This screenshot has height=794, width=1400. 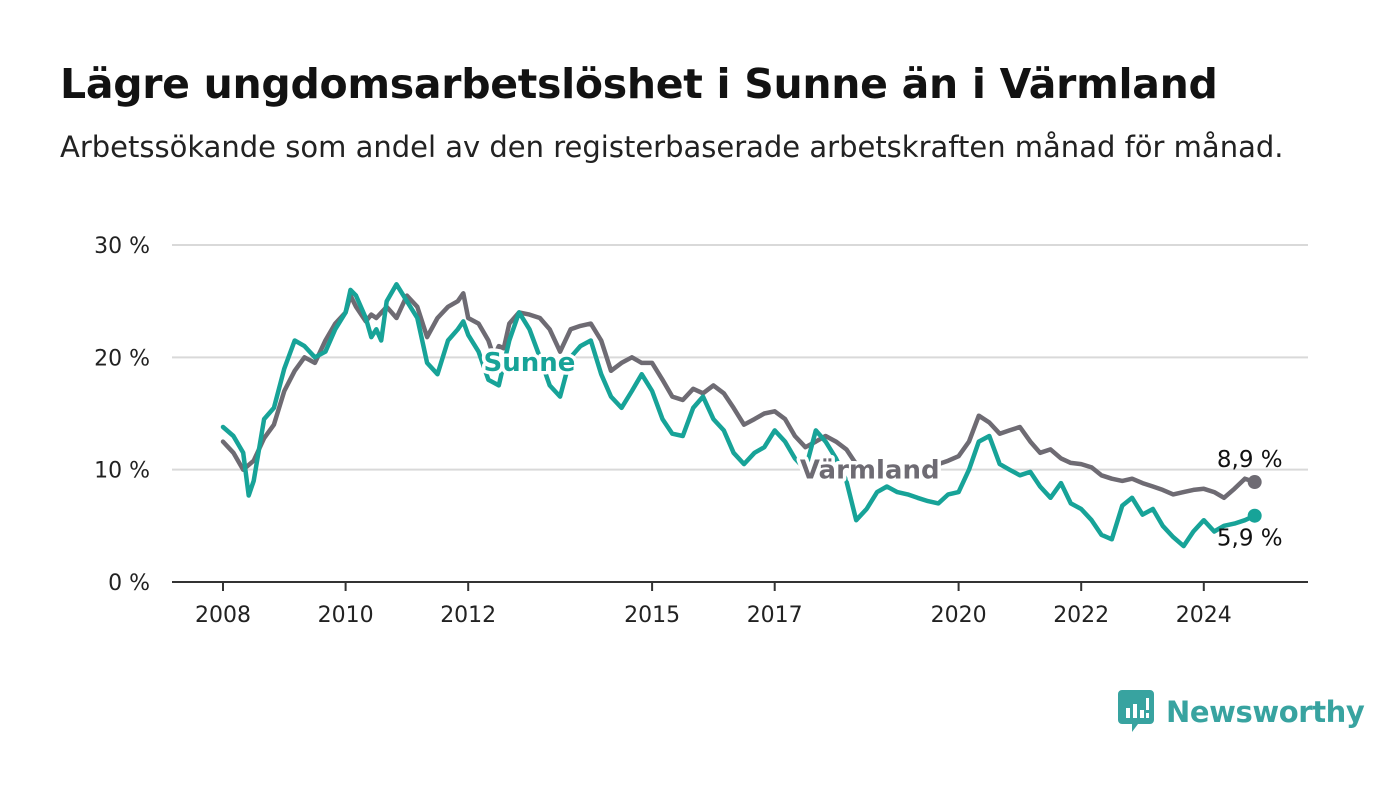 I want to click on y-axis-tick-labels: 0 % 10 % 20 % 30 %, so click(x=122, y=415).